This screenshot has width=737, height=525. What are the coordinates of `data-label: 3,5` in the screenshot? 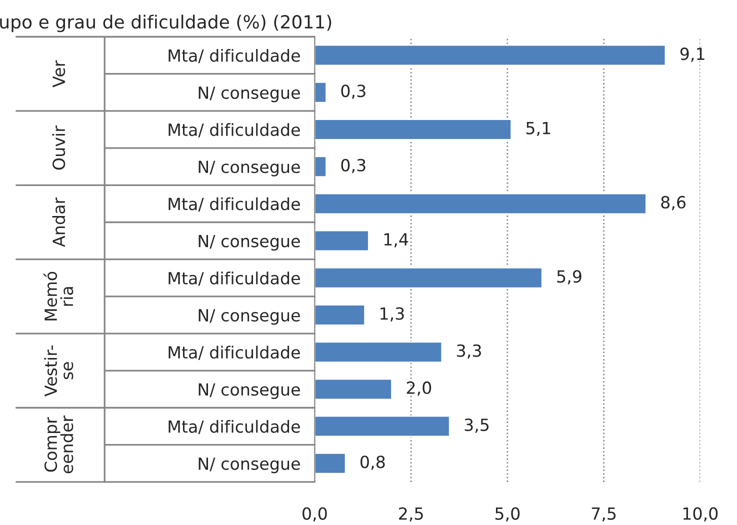 It's located at (476, 425).